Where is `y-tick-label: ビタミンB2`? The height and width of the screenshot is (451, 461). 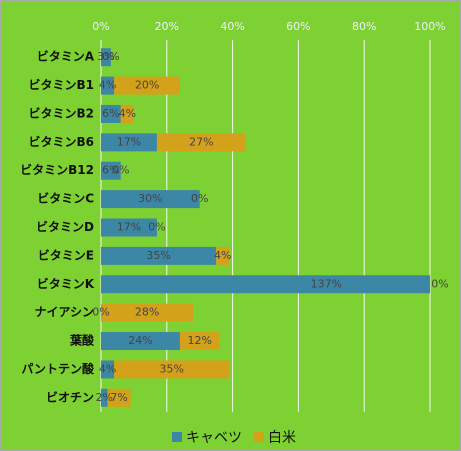 y-tick-label: ビタミンB2 is located at coordinates (62, 112).